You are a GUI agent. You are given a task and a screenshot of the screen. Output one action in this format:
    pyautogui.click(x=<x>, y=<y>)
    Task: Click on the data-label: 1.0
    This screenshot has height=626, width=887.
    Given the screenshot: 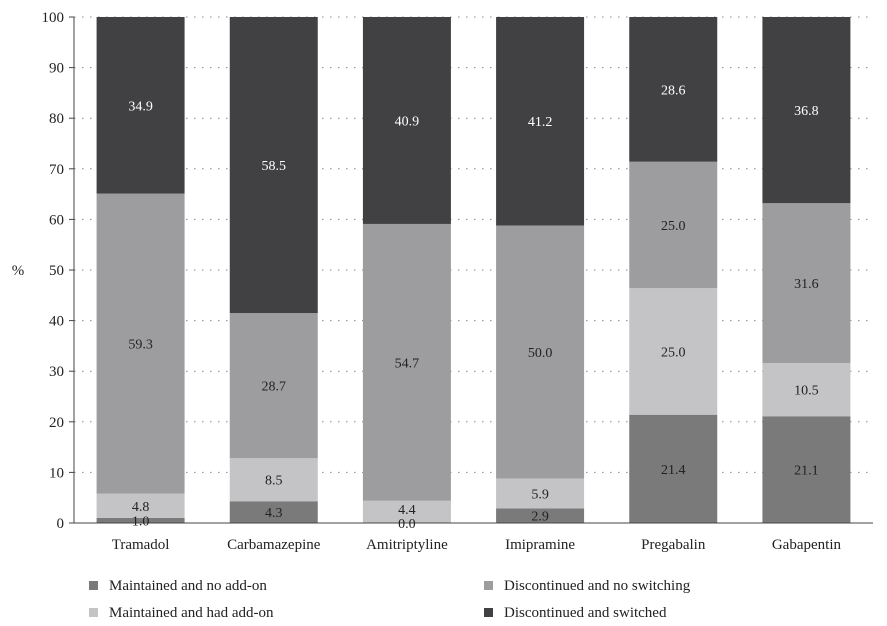 What is the action you would take?
    pyautogui.click(x=141, y=521)
    